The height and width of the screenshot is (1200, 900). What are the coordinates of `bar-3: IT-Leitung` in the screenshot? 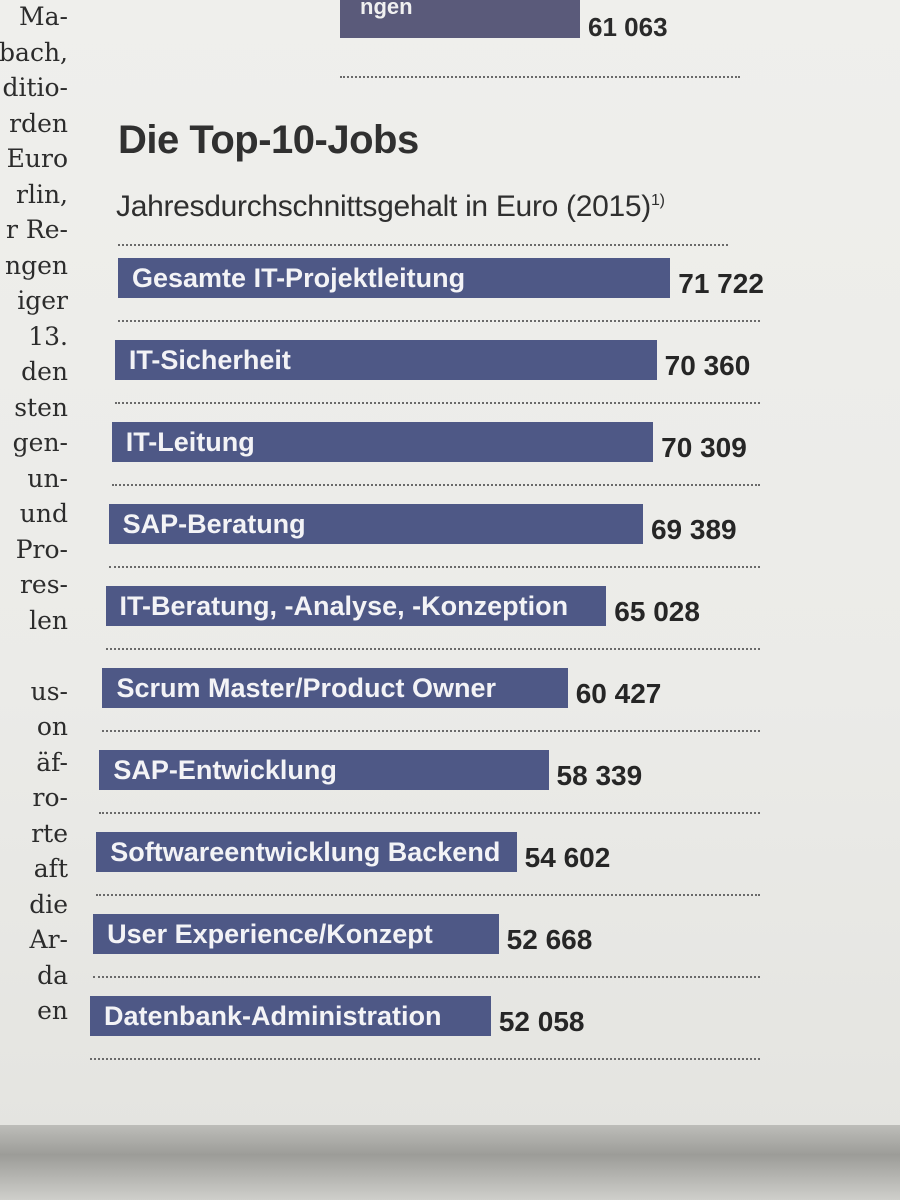 It's located at (382, 442).